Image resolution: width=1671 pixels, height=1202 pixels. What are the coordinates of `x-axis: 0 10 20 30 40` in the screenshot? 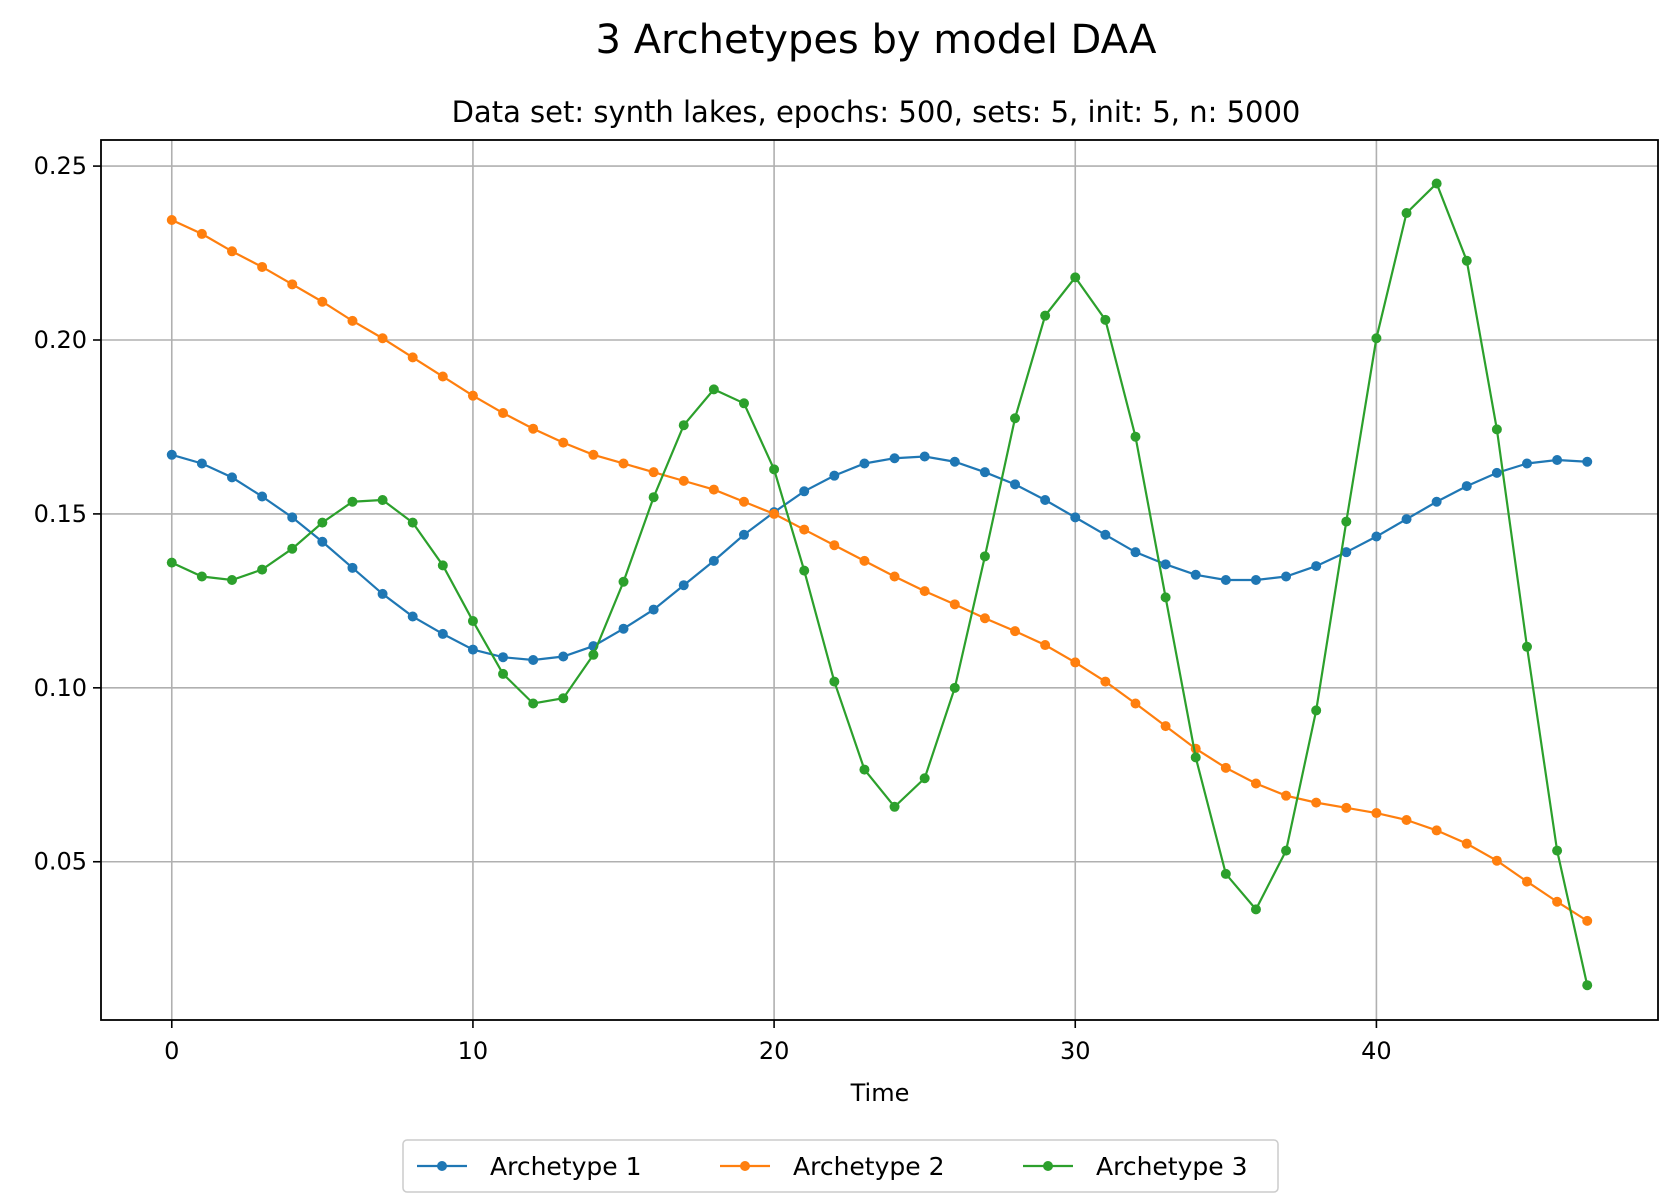 It's located at (778, 1042).